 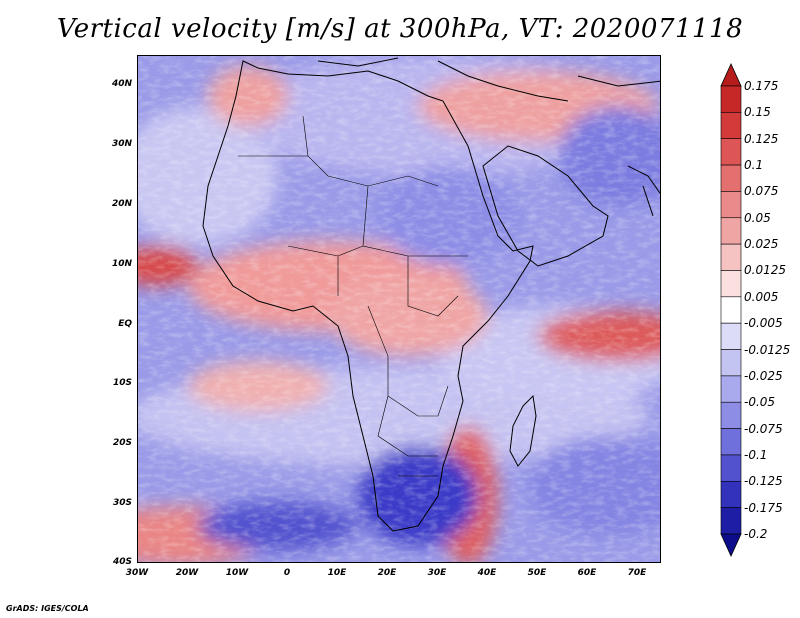 I want to click on colorbar-label: -0.005, so click(x=763, y=323).